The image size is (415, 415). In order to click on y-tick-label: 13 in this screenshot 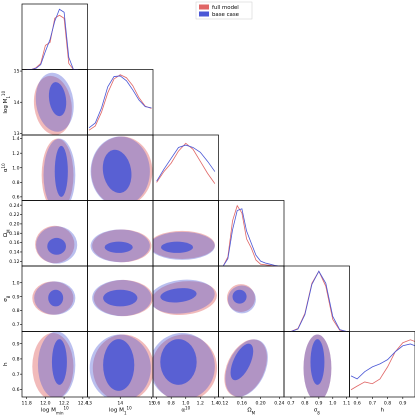, I will do `click(17, 134)`.